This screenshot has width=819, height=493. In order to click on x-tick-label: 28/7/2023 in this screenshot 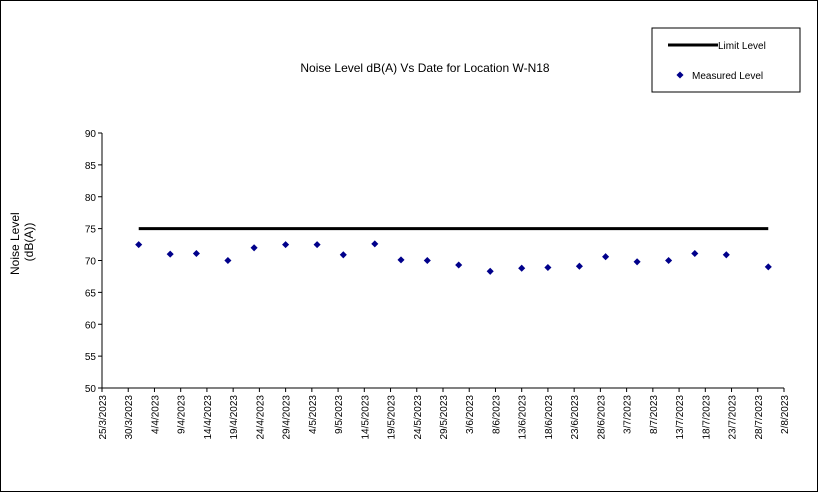, I will do `click(759, 417)`.